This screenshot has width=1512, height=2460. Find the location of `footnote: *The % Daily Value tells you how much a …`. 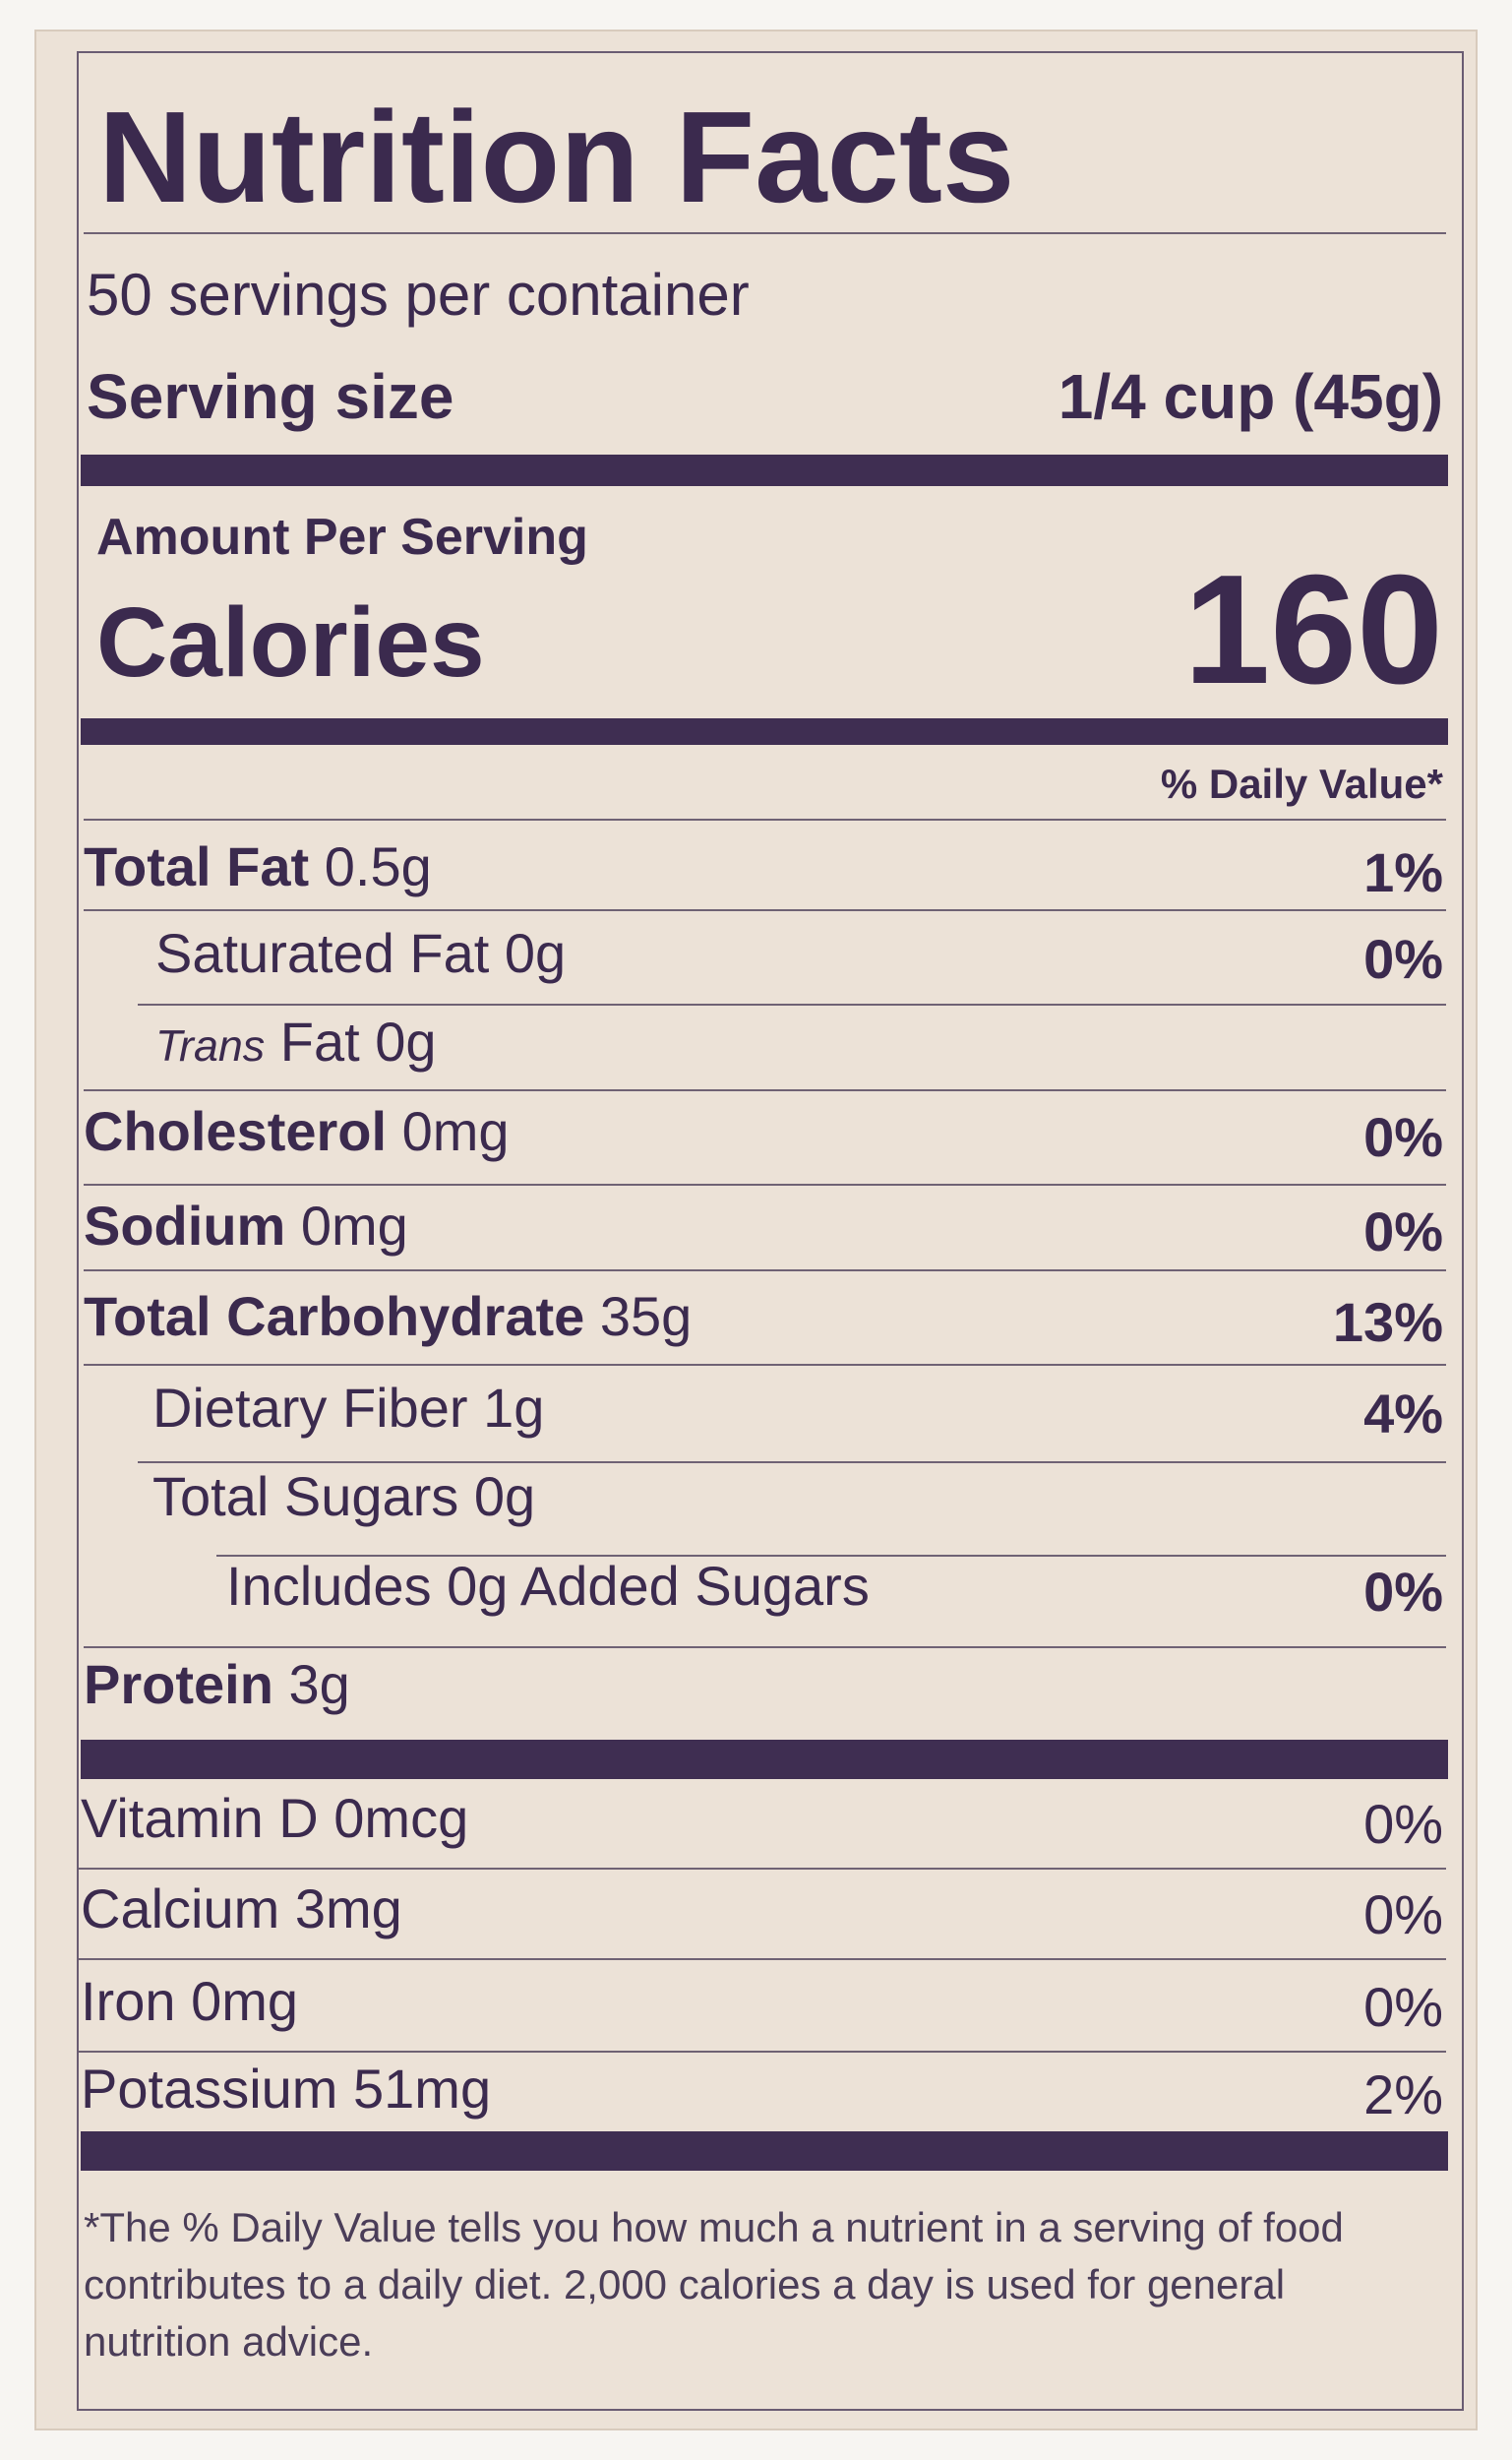

footnote: *The % Daily Value tells you how much a … is located at coordinates (714, 2285).